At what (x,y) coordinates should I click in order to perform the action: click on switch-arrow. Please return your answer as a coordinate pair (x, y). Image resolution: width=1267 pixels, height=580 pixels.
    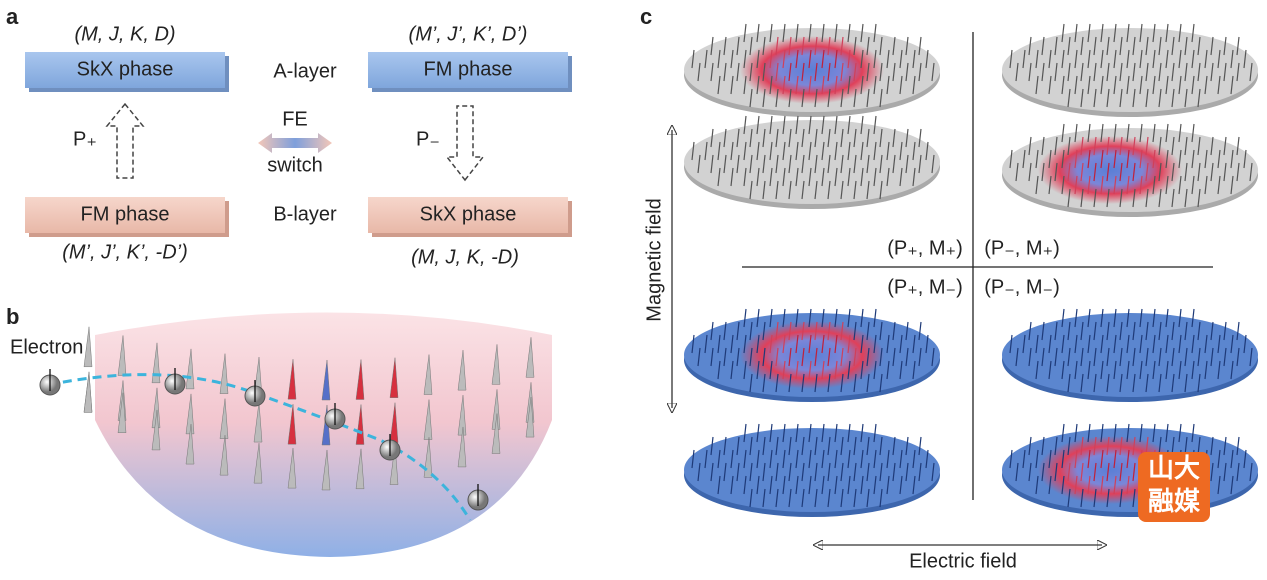
    Looking at the image, I should click on (295, 143).